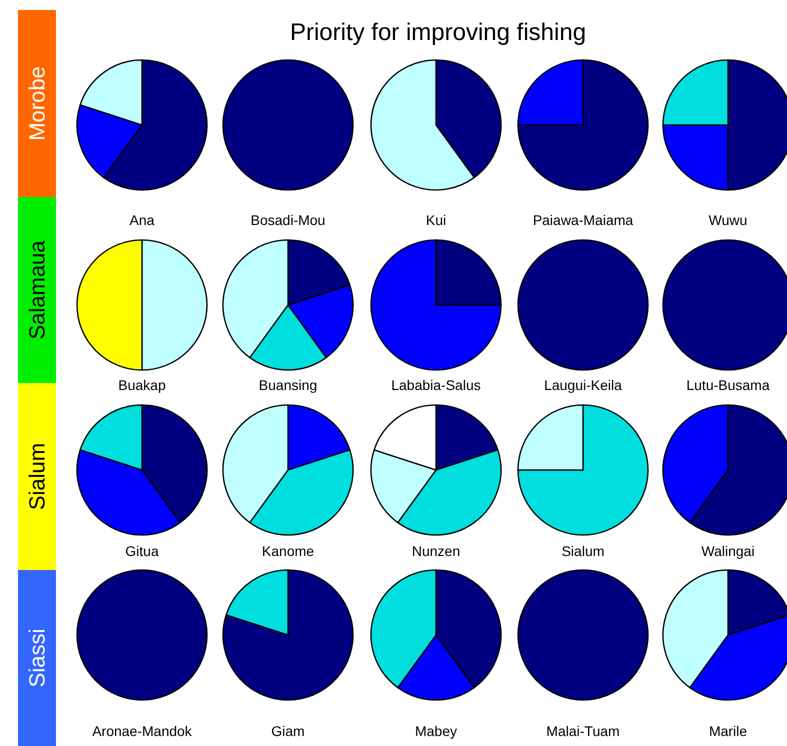  Describe the element at coordinates (436, 385) in the screenshot. I see `text: Lababia-Salus` at that location.